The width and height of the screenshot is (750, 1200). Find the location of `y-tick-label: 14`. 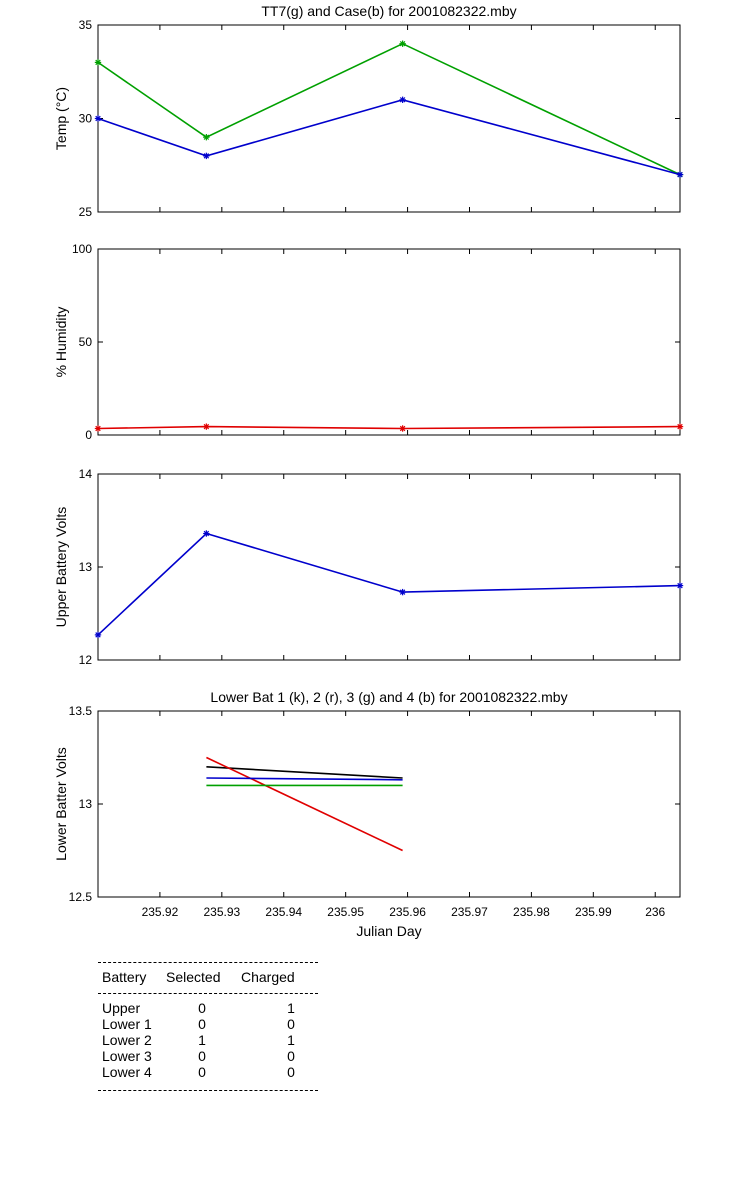

y-tick-label: 14 is located at coordinates (86, 474).